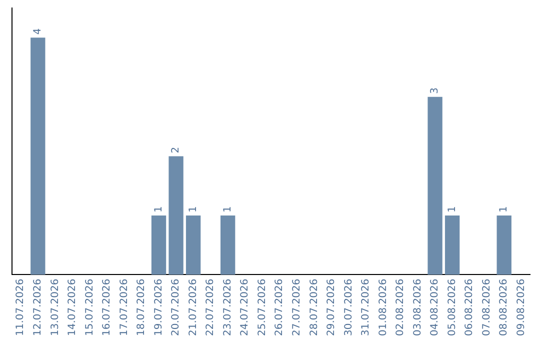 Image resolution: width=540 pixels, height=340 pixels. Describe the element at coordinates (107, 307) in the screenshot. I see `x-tick-label: 16.07.2026` at that location.